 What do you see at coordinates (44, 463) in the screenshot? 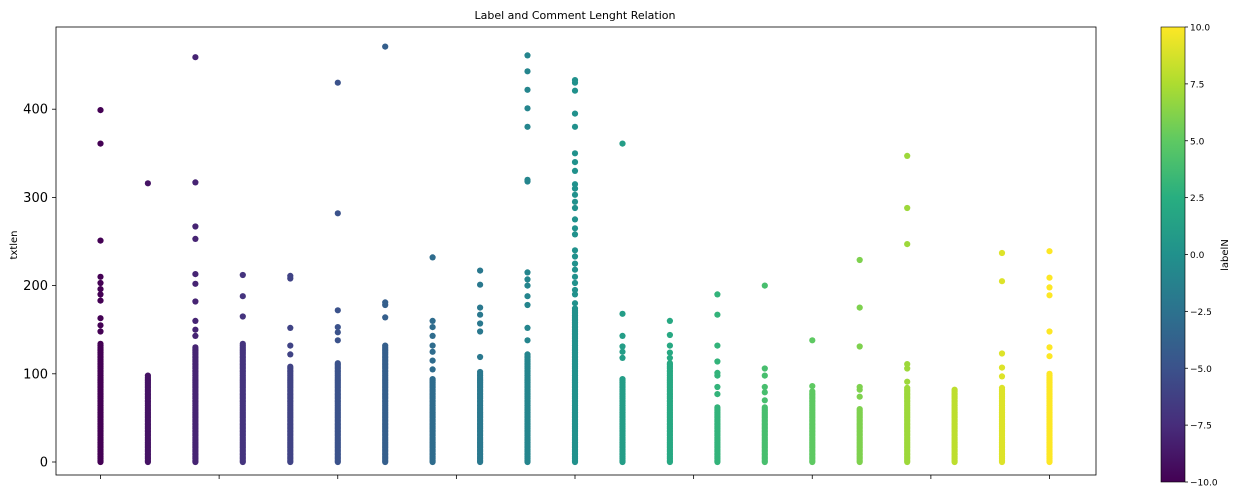
I see `y-tick-label: 0` at bounding box center [44, 463].